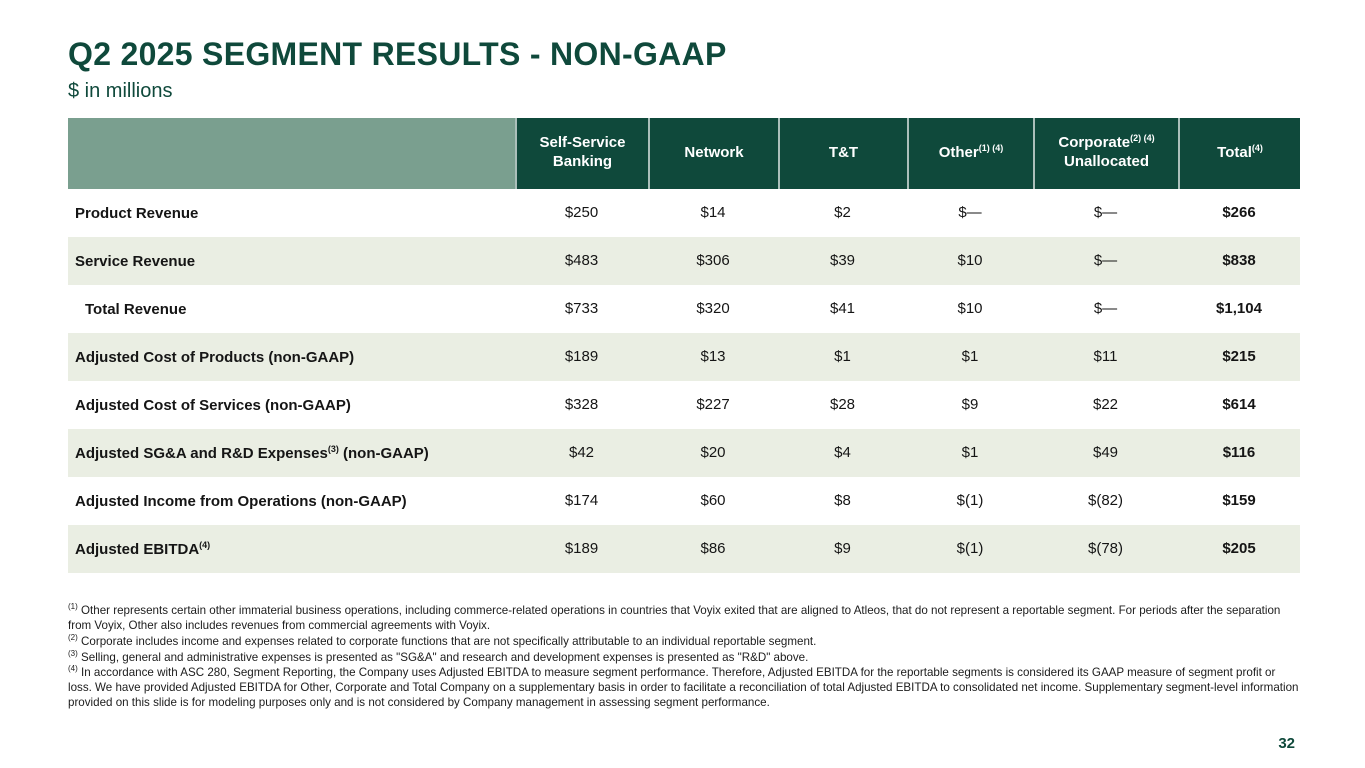 The image size is (1365, 768). What do you see at coordinates (215, 357) in the screenshot?
I see `row-label: Adjusted Cost of Products (non-GAAP)` at bounding box center [215, 357].